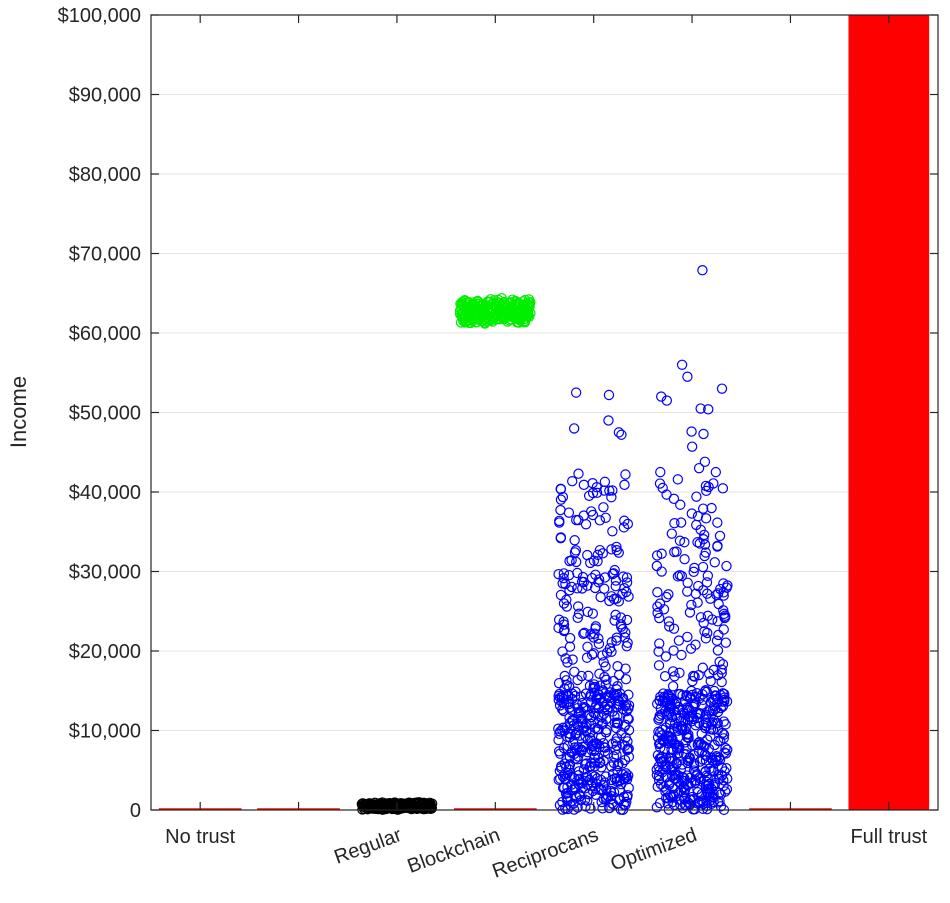 This screenshot has width=950, height=903. What do you see at coordinates (889, 412) in the screenshot?
I see `full-trust-bar-layer` at bounding box center [889, 412].